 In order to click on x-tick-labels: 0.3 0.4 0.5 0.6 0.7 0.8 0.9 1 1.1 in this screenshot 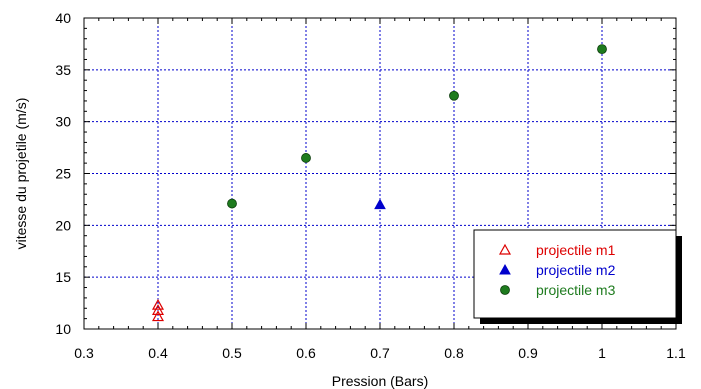, I will do `click(380, 353)`.